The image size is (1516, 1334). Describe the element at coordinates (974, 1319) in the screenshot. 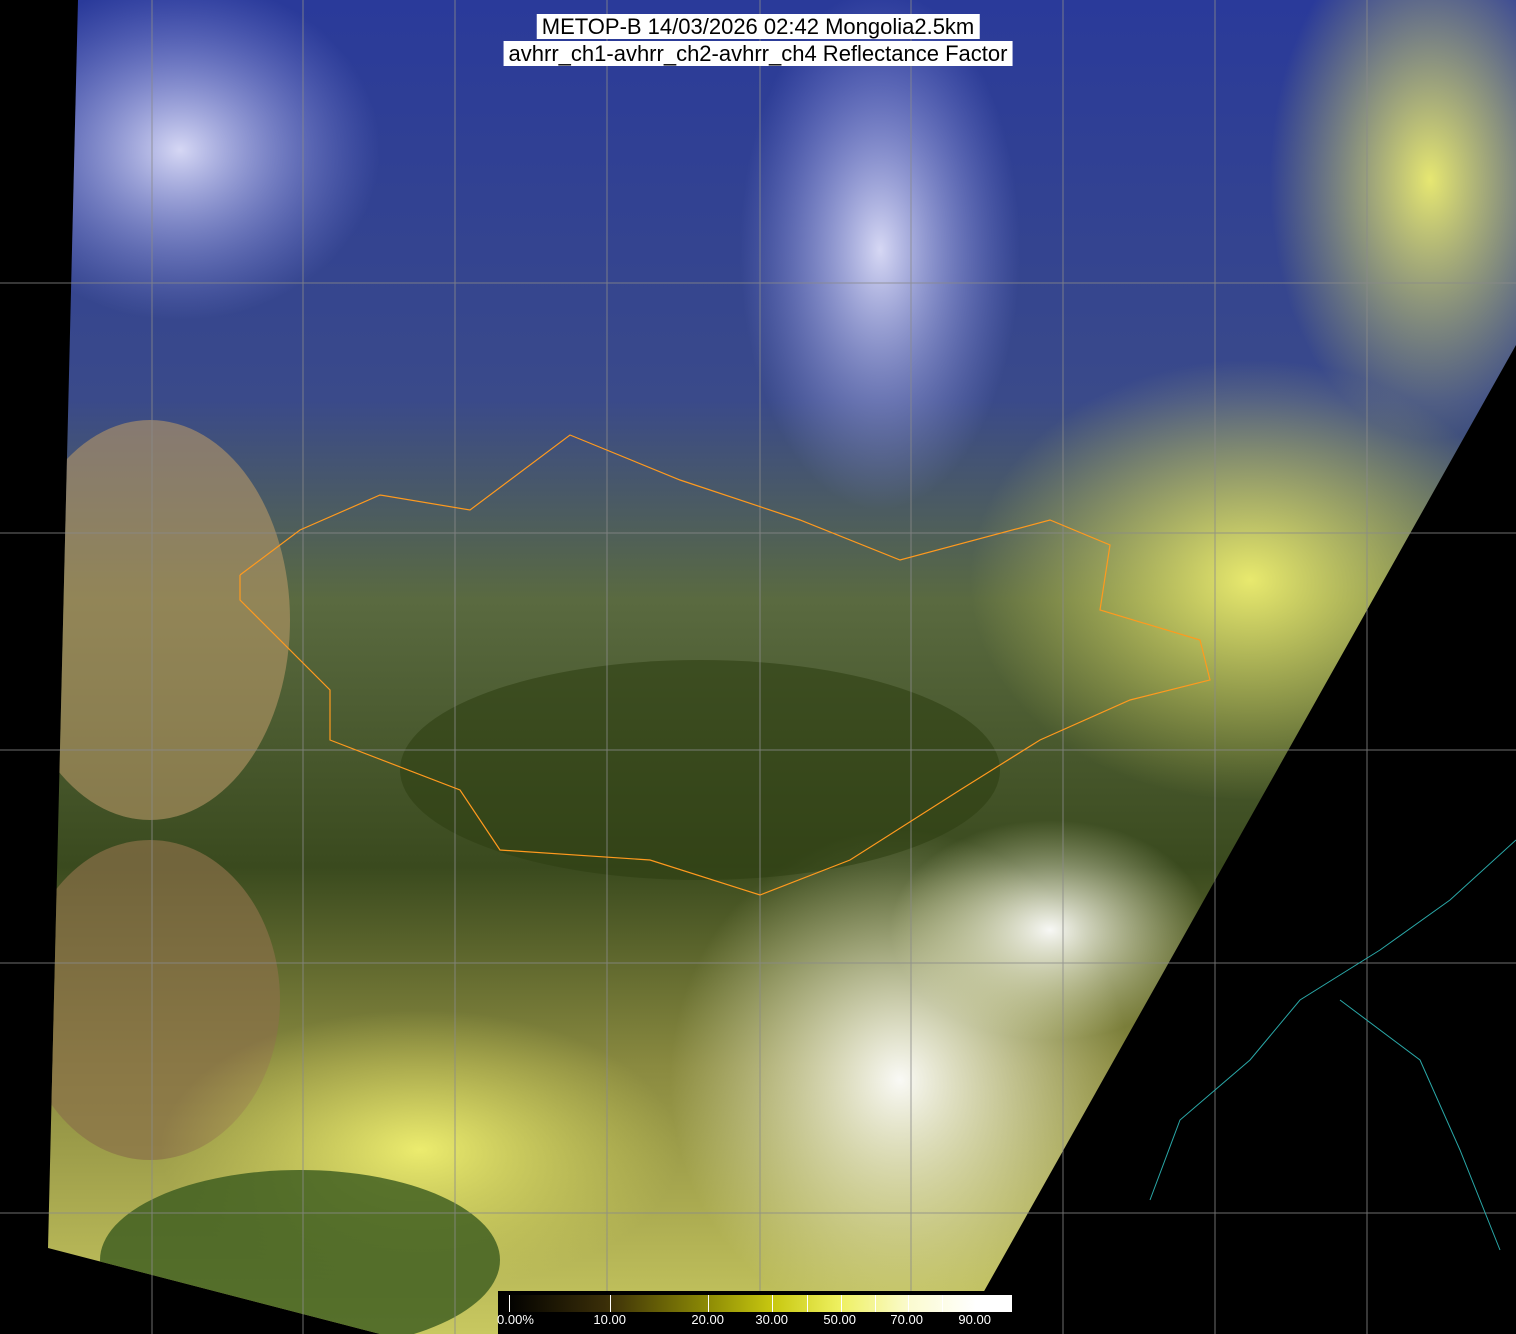

I see `colorbar-label: 90.00` at that location.